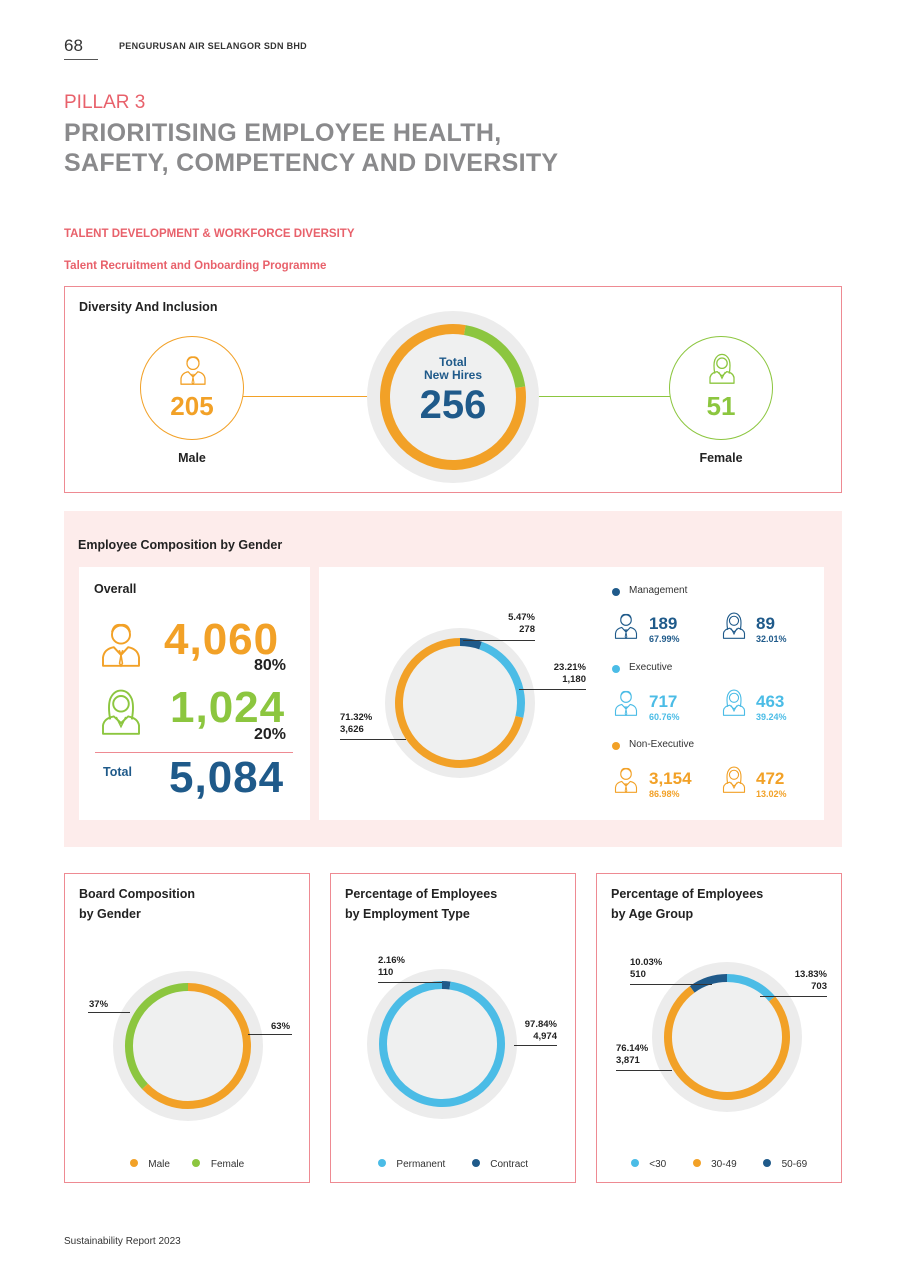  What do you see at coordinates (770, 701) in the screenshot?
I see `executive-female-count: 463` at bounding box center [770, 701].